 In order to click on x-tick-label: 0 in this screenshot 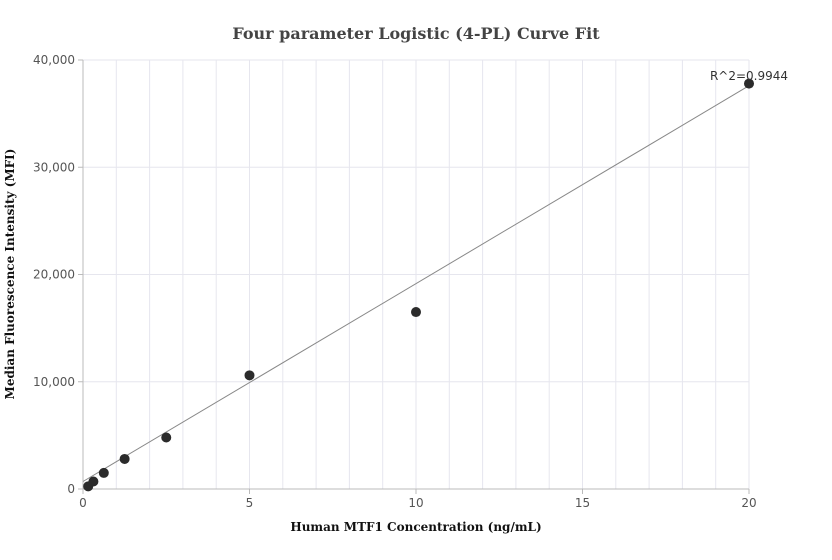, I will do `click(83, 503)`.